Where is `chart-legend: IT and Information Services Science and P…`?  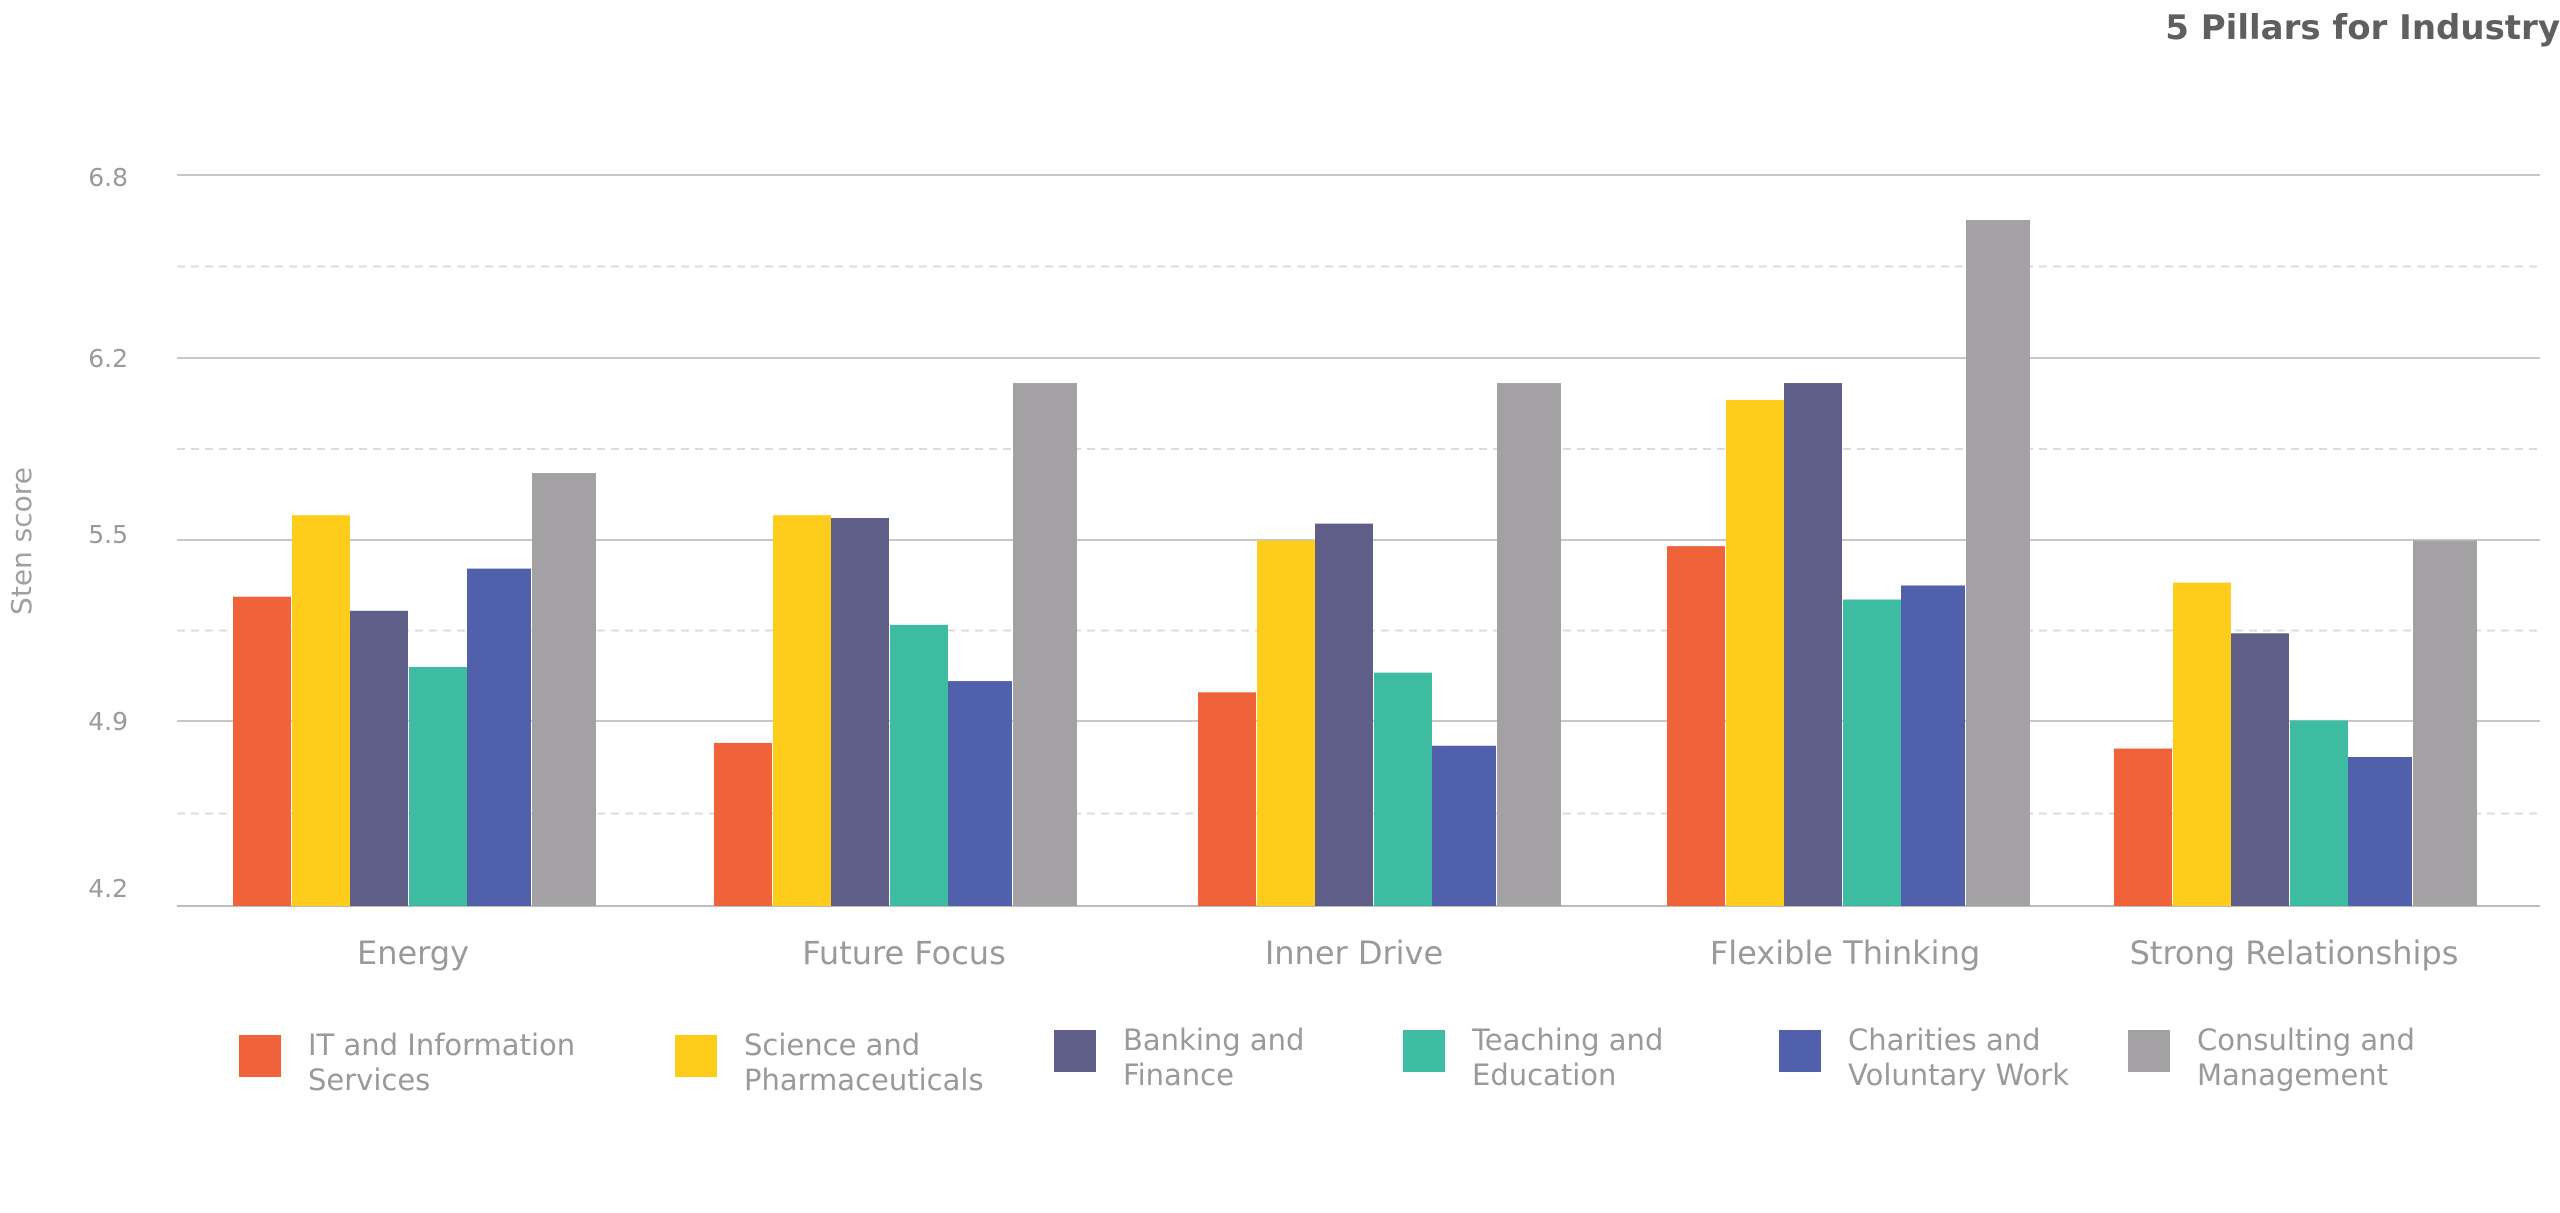
chart-legend: IT and Information Services Science and P… is located at coordinates (1280, 1080).